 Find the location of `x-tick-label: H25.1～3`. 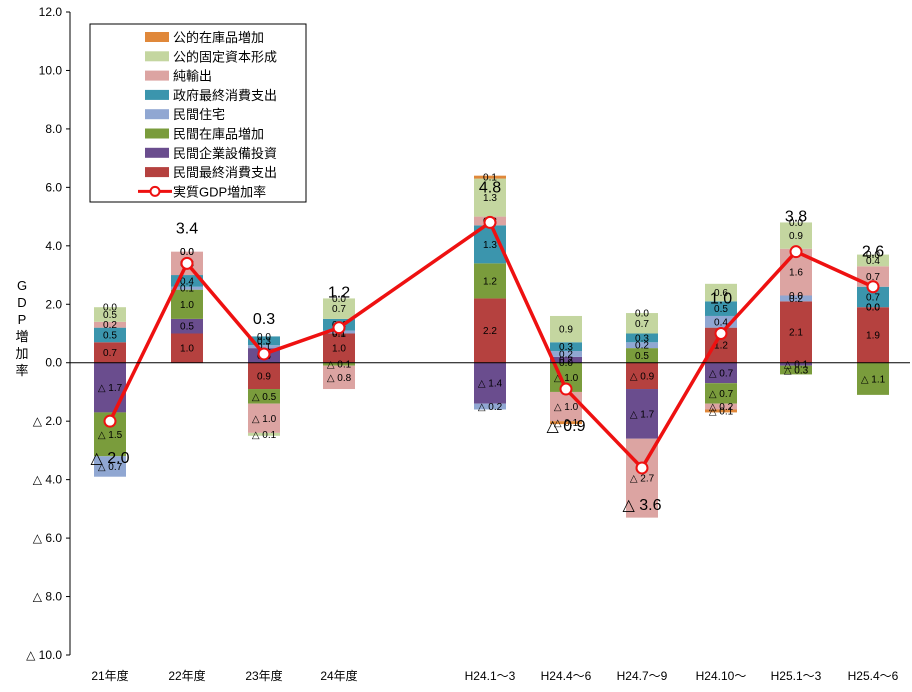

x-tick-label: H25.1～3 is located at coordinates (796, 676).